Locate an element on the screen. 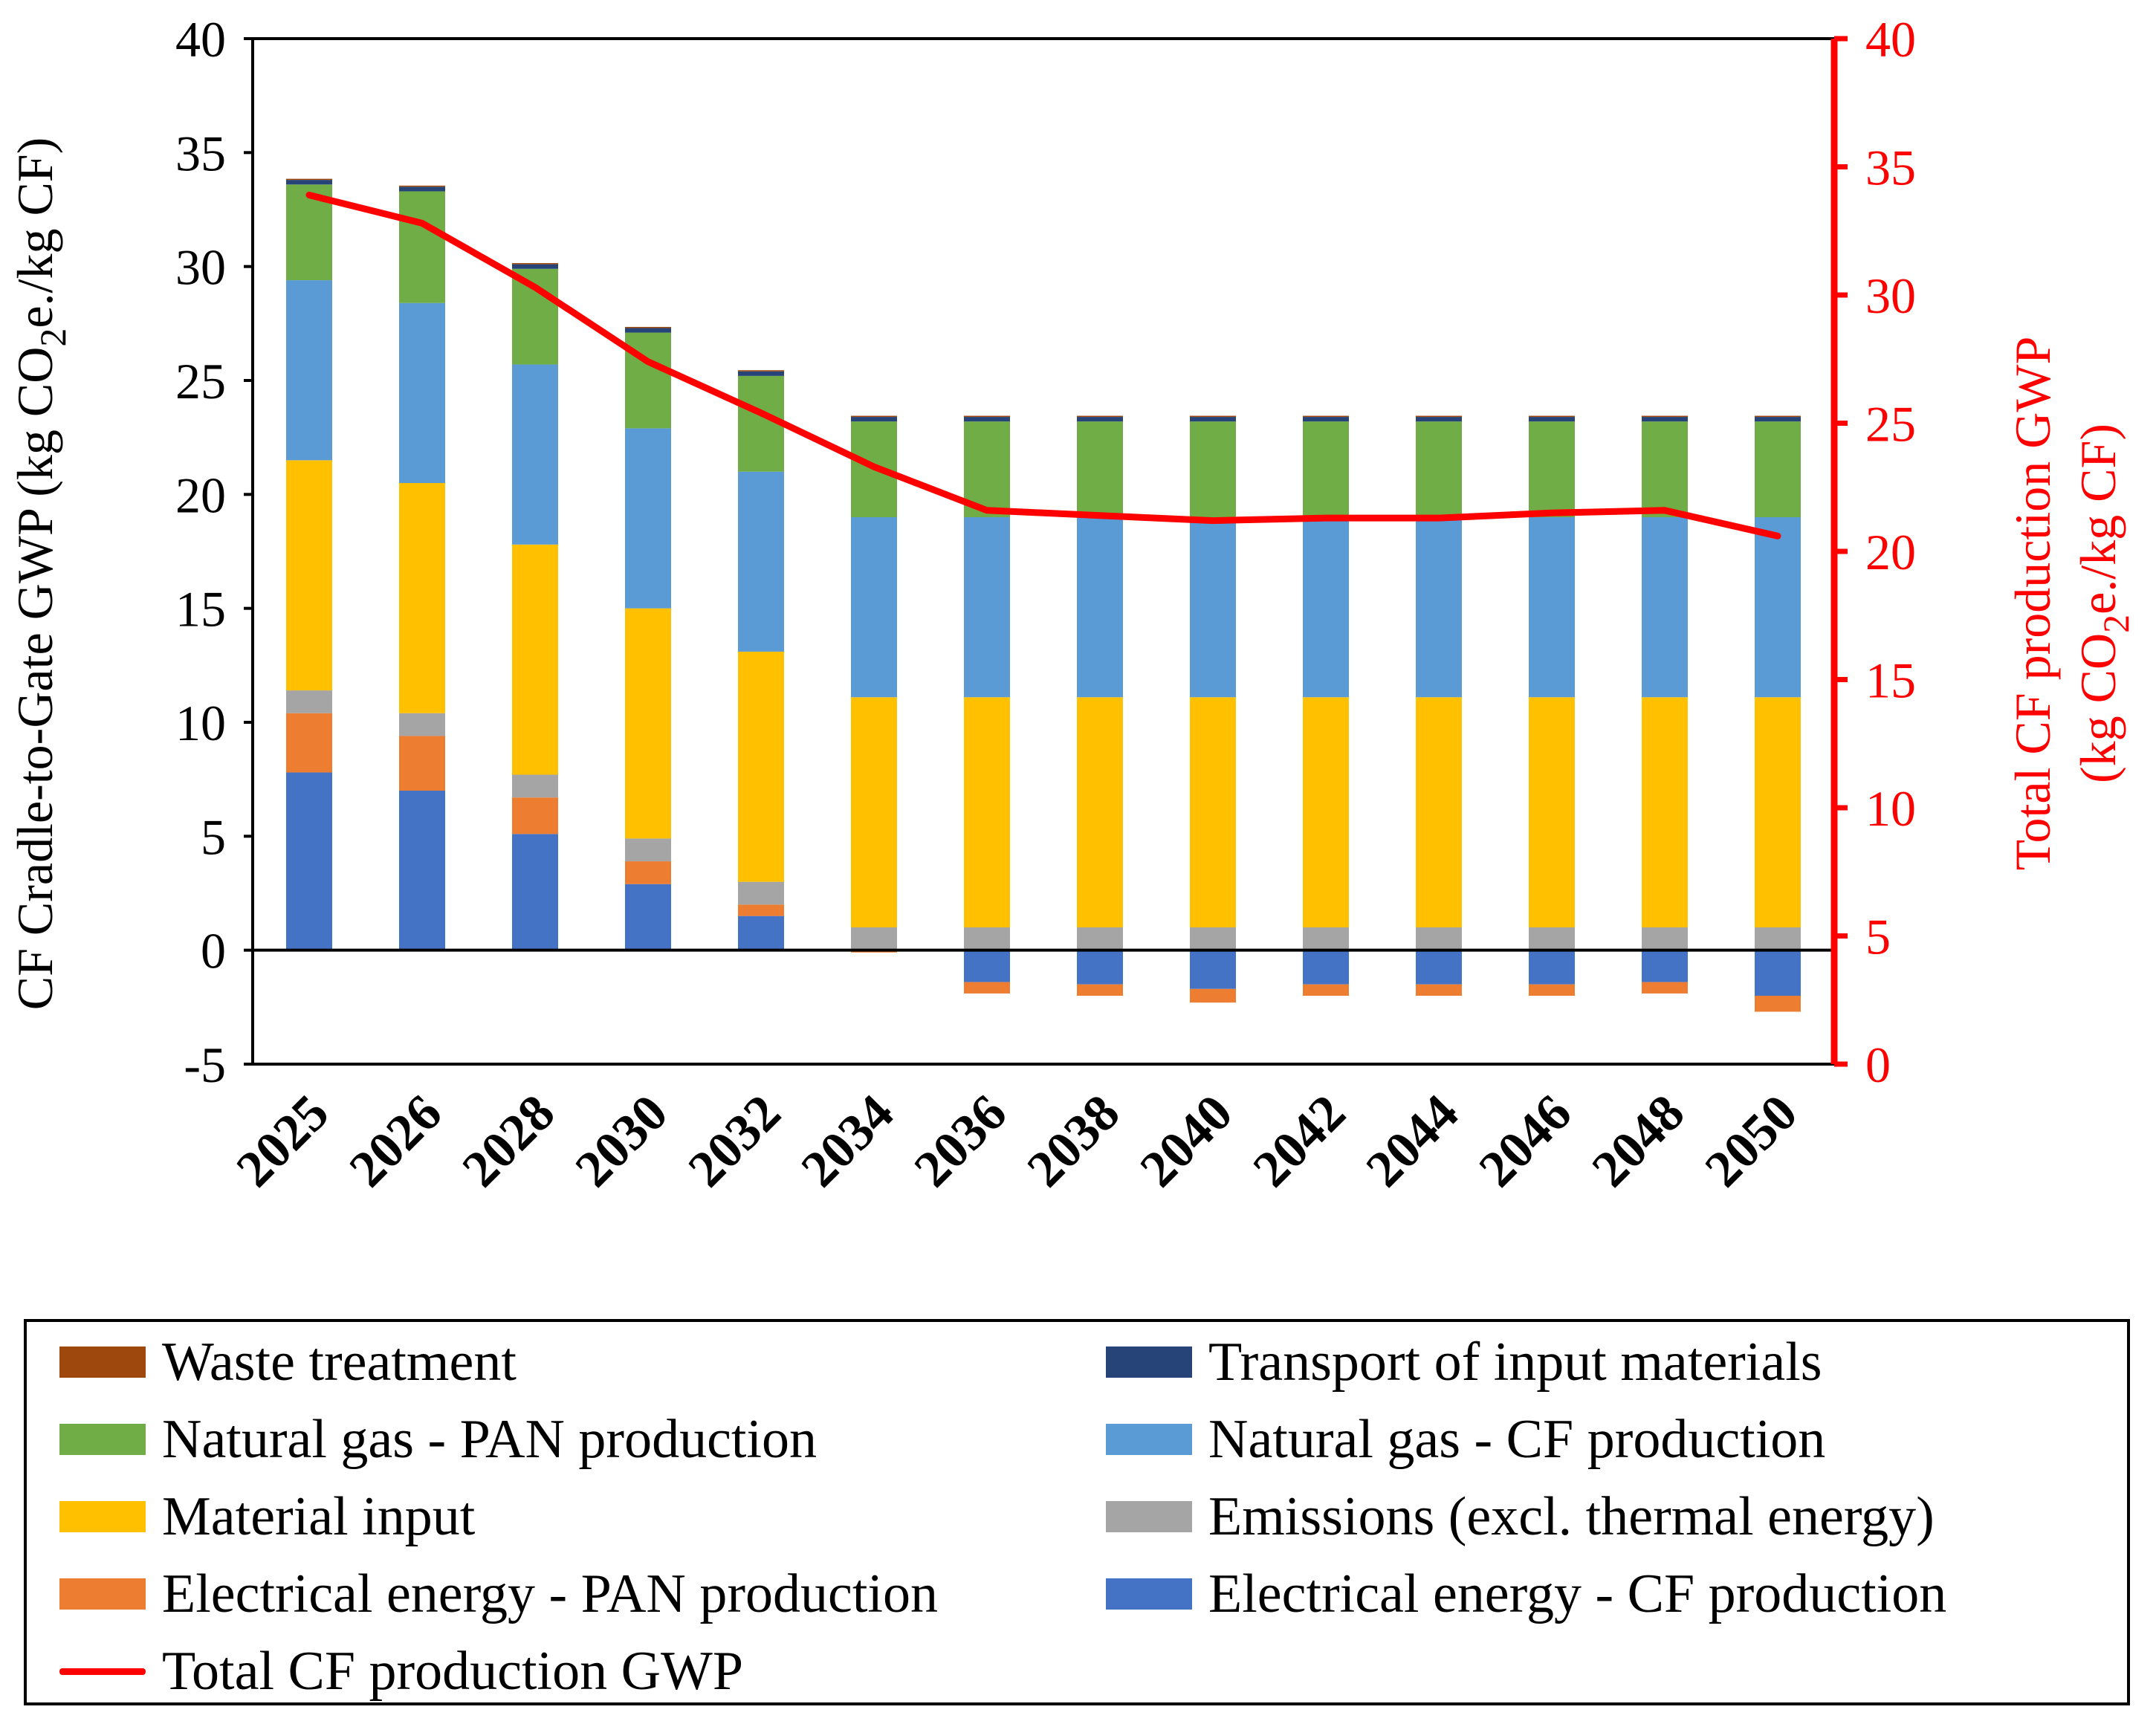 Image resolution: width=2156 pixels, height=1724 pixels. left-tick-label: 0 is located at coordinates (213, 951).